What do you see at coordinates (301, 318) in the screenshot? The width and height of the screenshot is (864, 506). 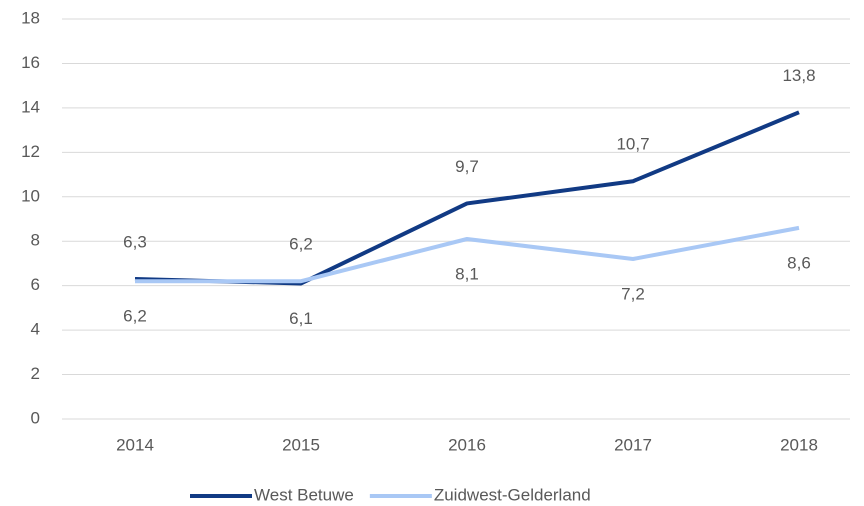 I see `data-label: 6,1` at bounding box center [301, 318].